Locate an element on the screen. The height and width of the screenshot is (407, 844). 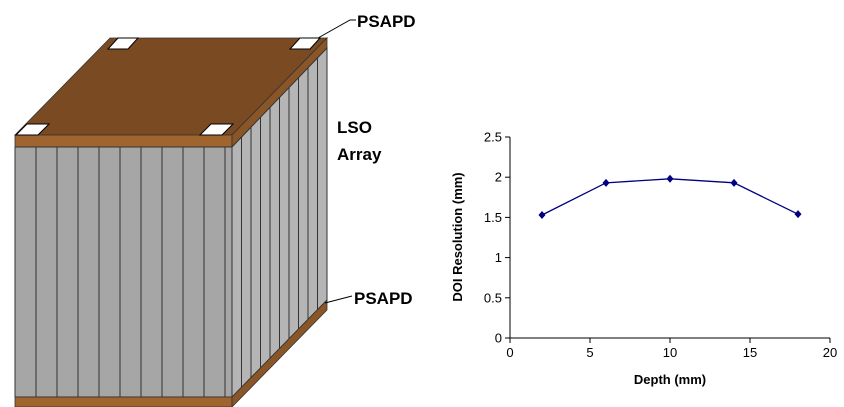
x-tick-label: 20 is located at coordinates (830, 352).